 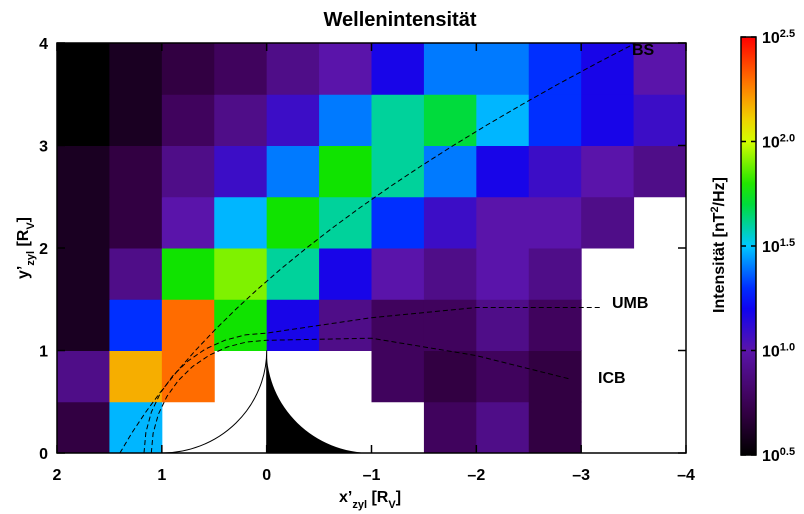 What do you see at coordinates (715, 209) in the screenshot?
I see `colorbar-label-part: 2` at bounding box center [715, 209].